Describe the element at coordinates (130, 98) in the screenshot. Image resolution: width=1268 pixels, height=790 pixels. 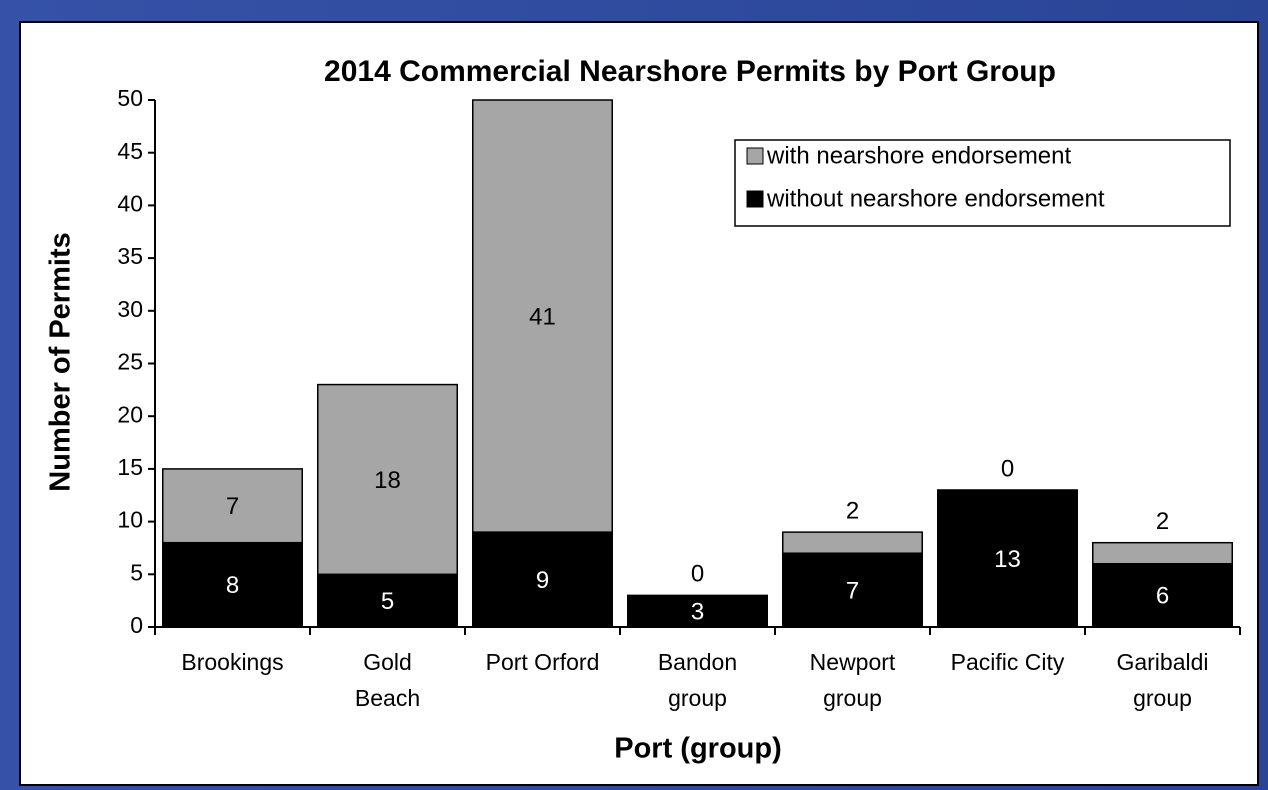
I see `y-tick-label: 50` at that location.